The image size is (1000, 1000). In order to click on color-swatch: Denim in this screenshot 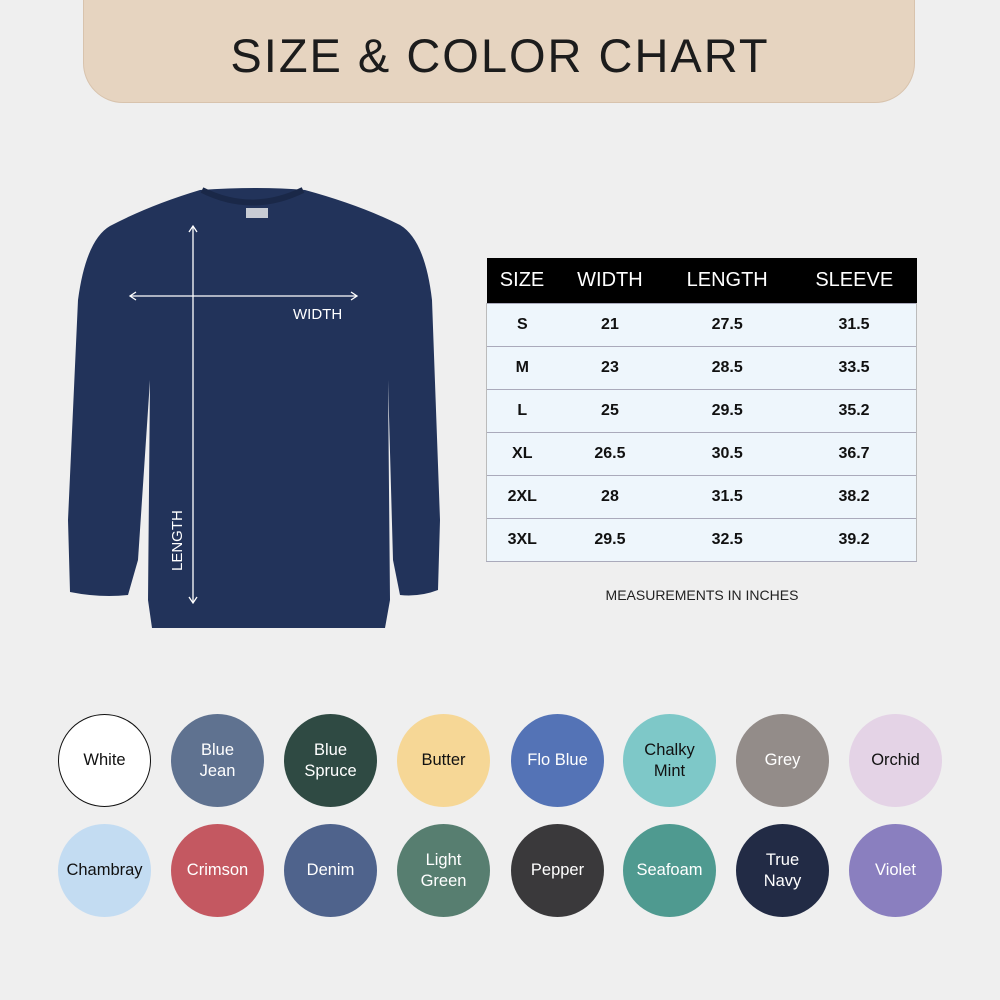, I will do `click(330, 870)`.